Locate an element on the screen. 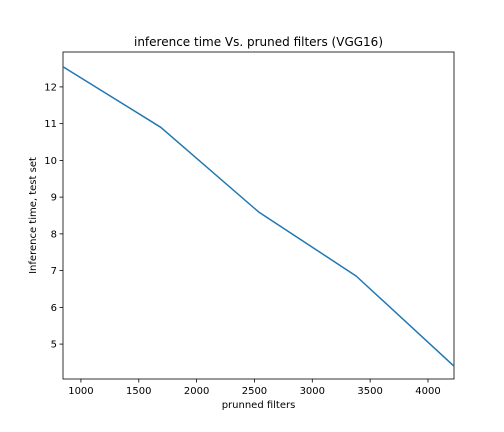 This screenshot has height=432, width=504. y-tick-label: 8 is located at coordinates (54, 234).